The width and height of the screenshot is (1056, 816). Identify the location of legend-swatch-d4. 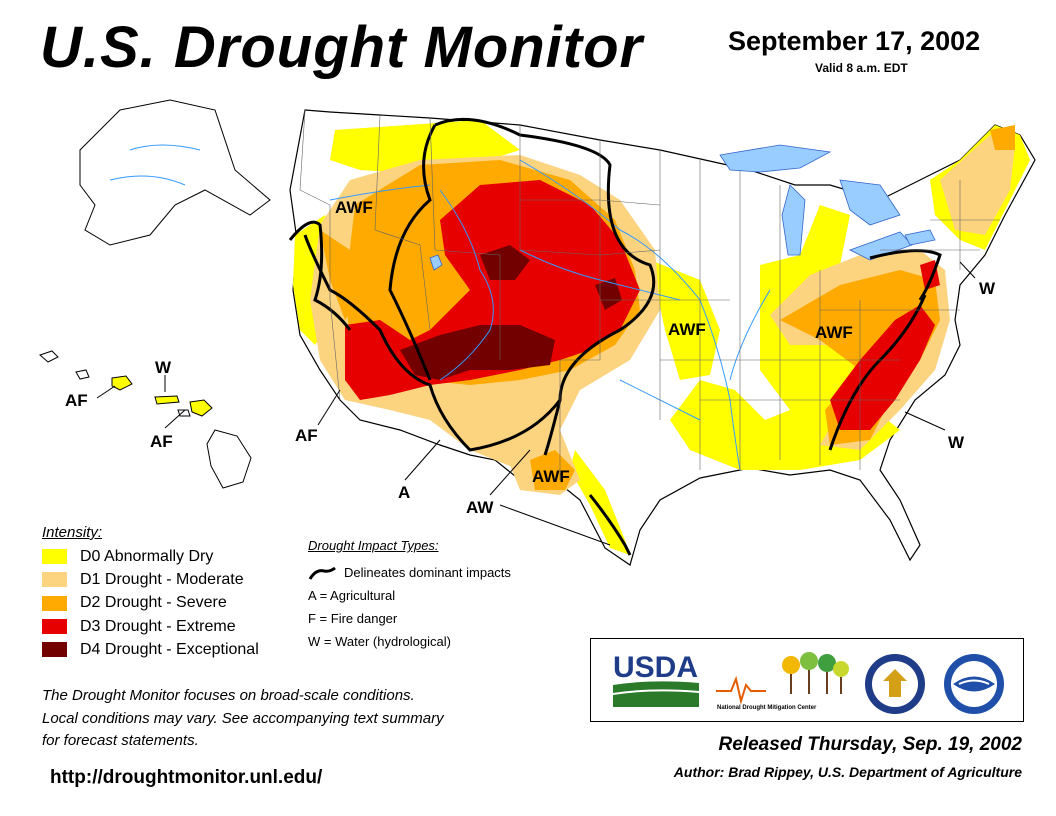
(54, 650).